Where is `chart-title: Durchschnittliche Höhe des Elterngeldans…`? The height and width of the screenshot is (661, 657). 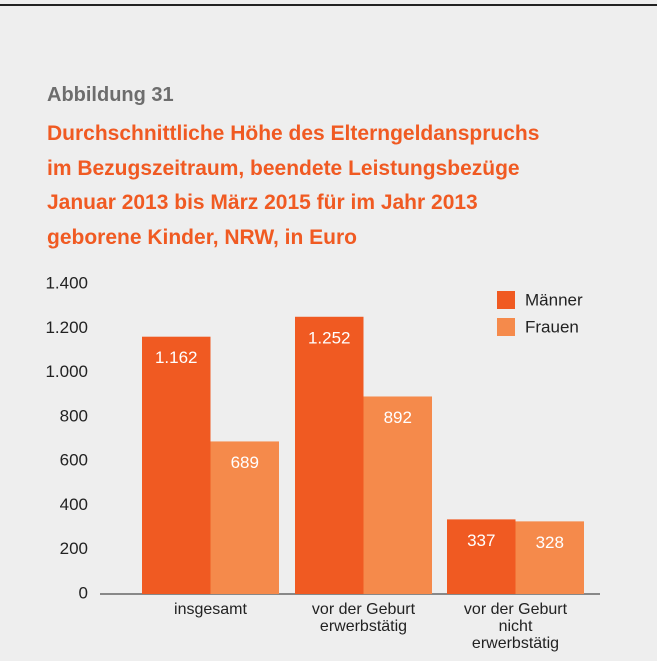 chart-title: Durchschnittliche Höhe des Elterngeldans… is located at coordinates (293, 185).